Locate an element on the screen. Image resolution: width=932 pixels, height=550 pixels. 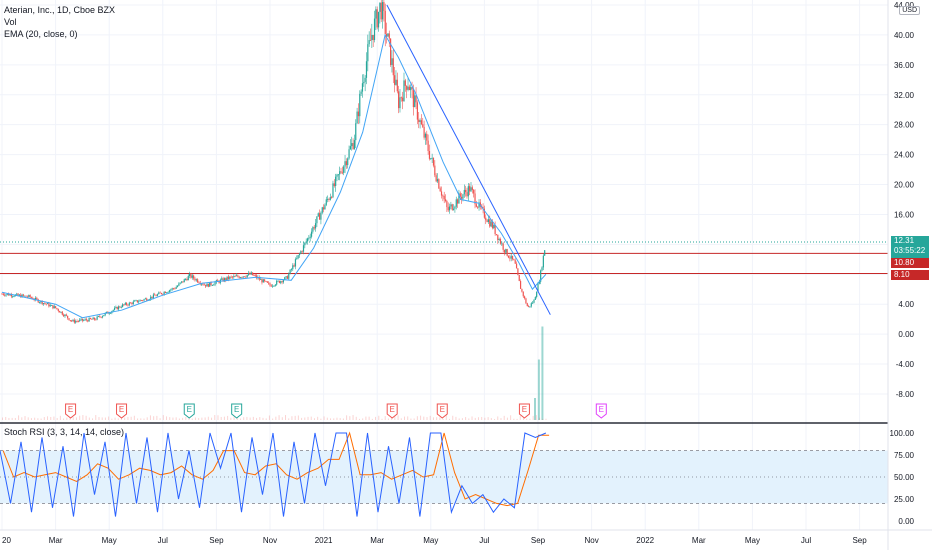
trendline is located at coordinates (468, 159).